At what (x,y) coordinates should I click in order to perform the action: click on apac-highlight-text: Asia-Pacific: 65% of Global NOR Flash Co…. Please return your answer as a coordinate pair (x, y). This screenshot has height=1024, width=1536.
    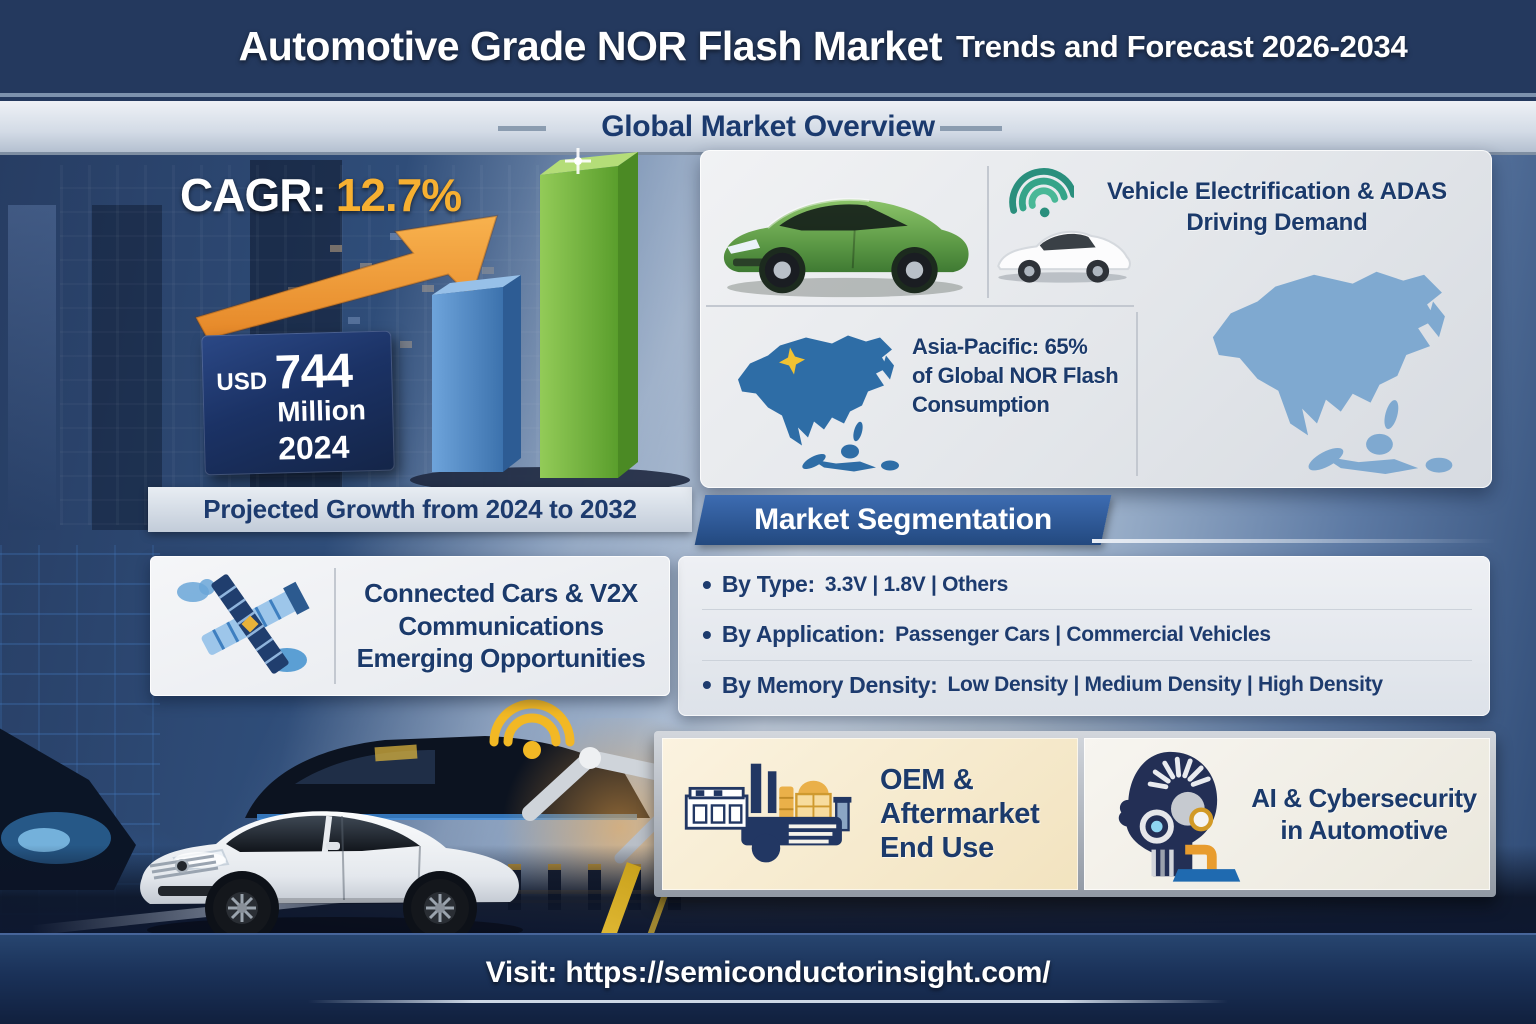
    Looking at the image, I should click on (1015, 376).